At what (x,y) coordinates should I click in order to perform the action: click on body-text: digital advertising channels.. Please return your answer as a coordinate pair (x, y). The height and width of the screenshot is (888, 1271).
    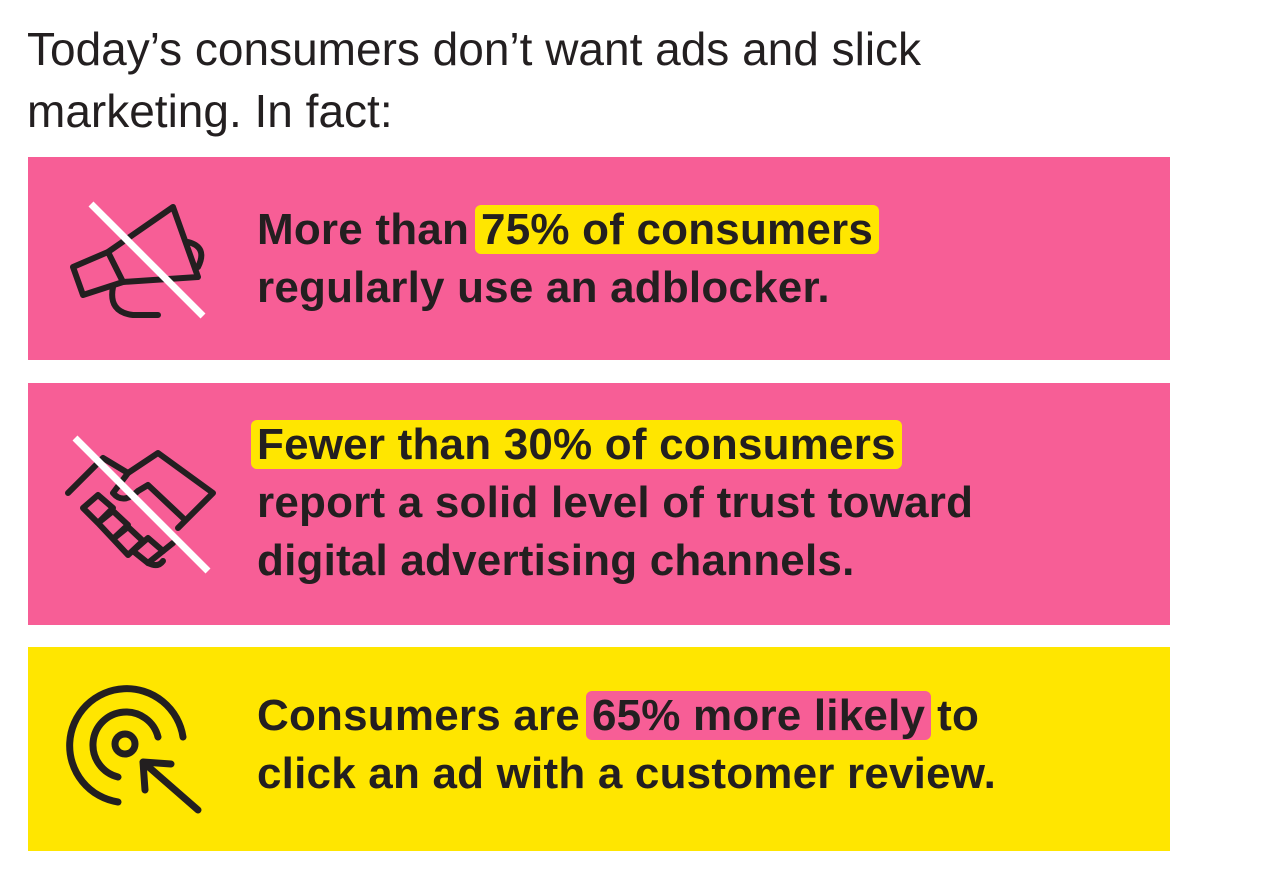
    Looking at the image, I should click on (556, 560).